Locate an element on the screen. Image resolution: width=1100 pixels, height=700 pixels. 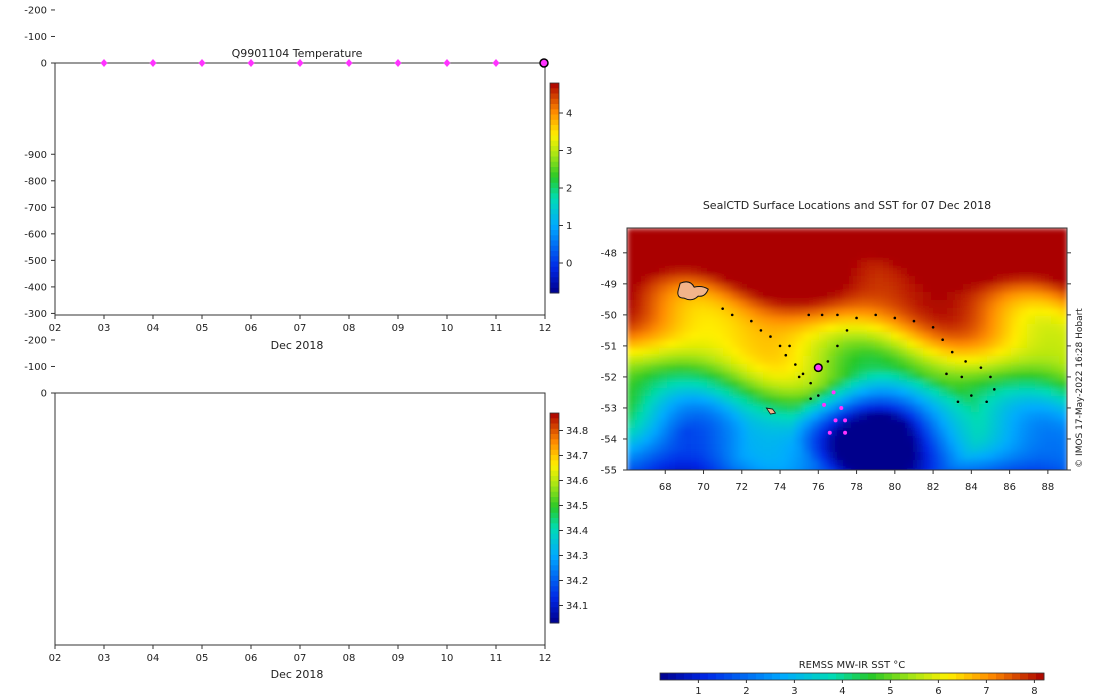
salinity-x-label: Dec 2018 is located at coordinates (297, 674).